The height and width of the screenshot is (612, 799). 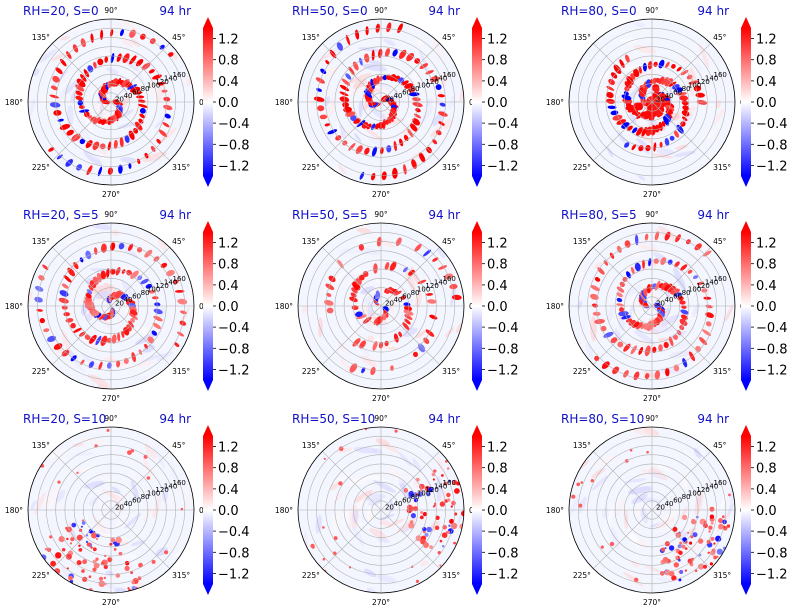 What do you see at coordinates (694, 85) in the screenshot?
I see `radial-tick-label: 100` at bounding box center [694, 85].